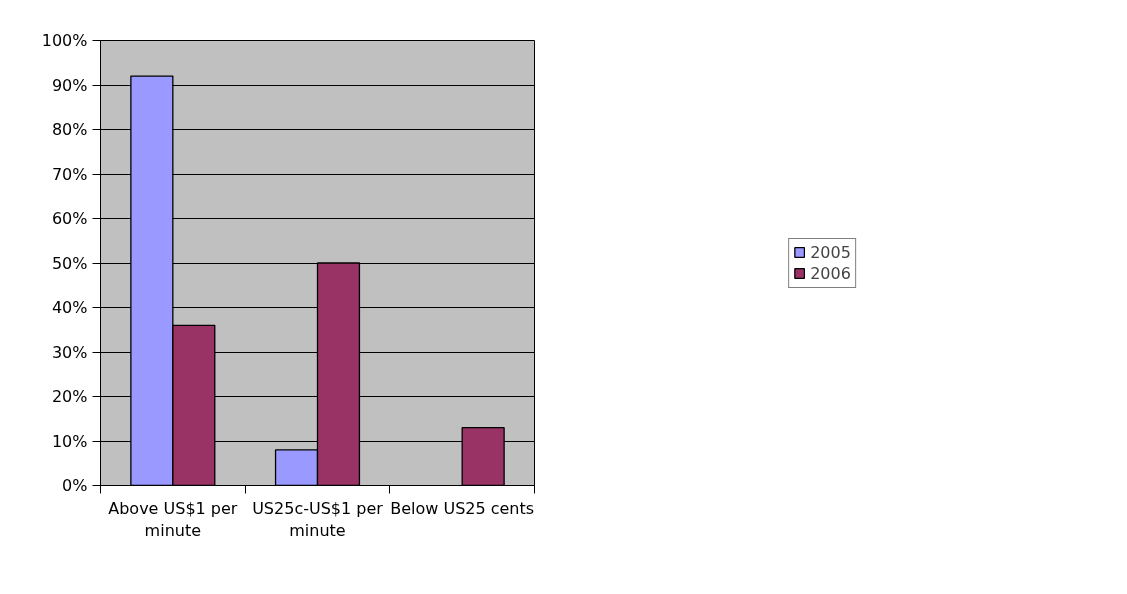 This screenshot has width=1127, height=594. I want to click on y-tick-label: 80%, so click(69, 129).